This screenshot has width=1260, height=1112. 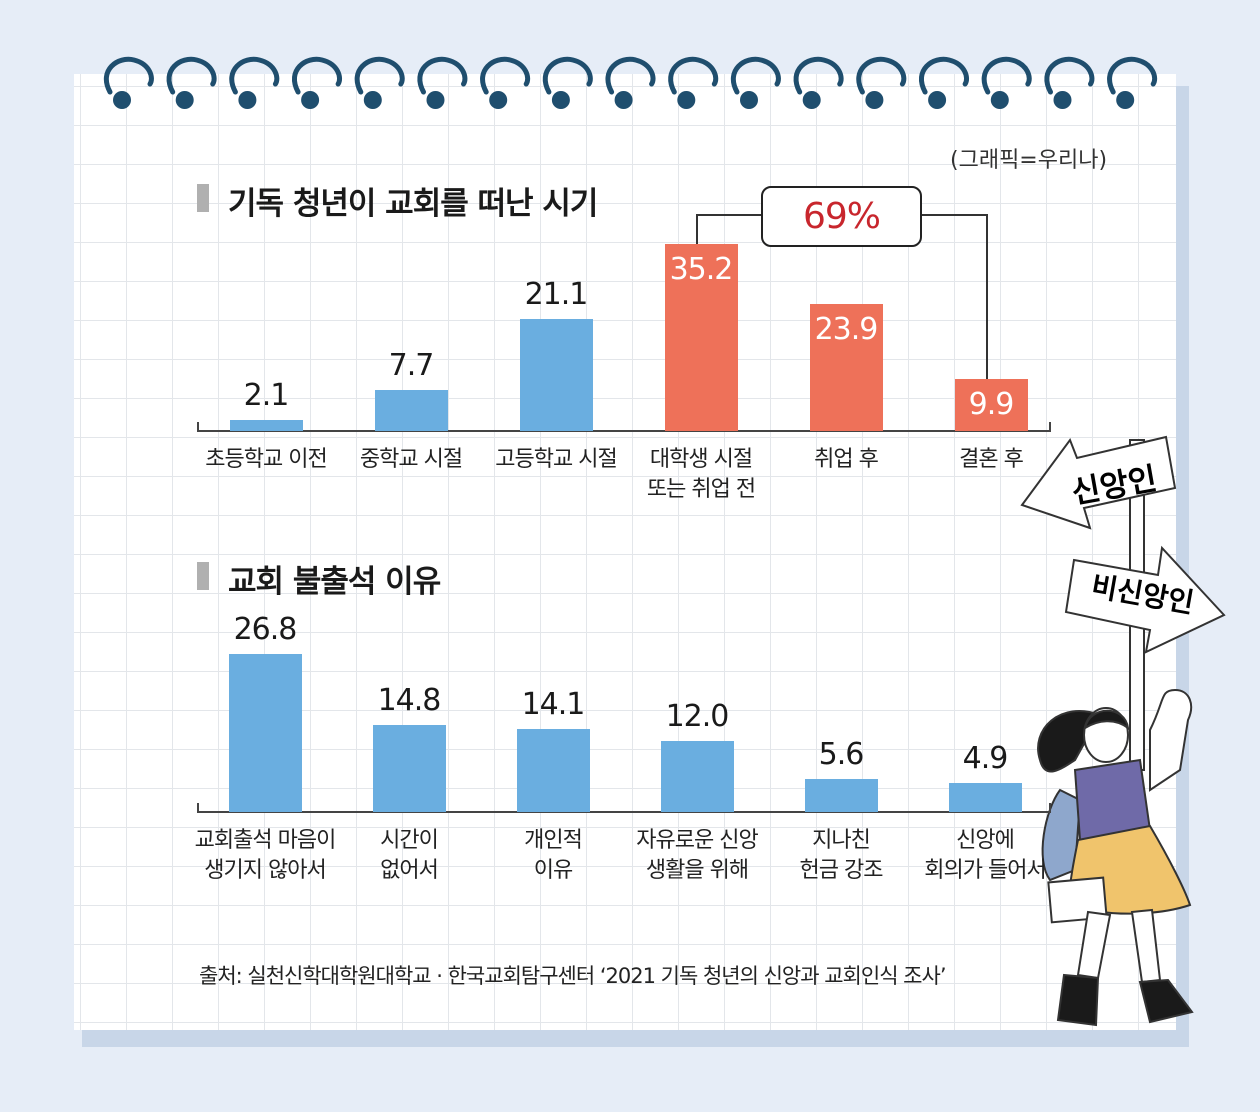 What do you see at coordinates (266, 395) in the screenshot?
I see `value-label: 2.1` at bounding box center [266, 395].